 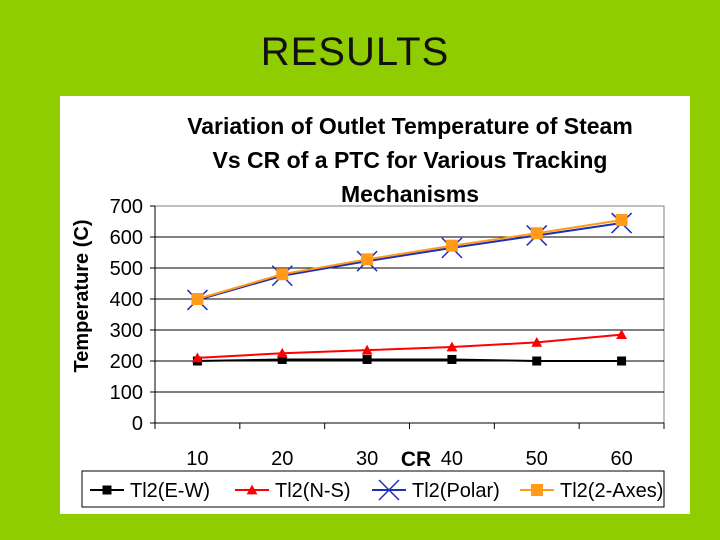 What do you see at coordinates (410, 126) in the screenshot?
I see `chart-title-line-1: Variation of Outlet Temperature of Steam` at bounding box center [410, 126].